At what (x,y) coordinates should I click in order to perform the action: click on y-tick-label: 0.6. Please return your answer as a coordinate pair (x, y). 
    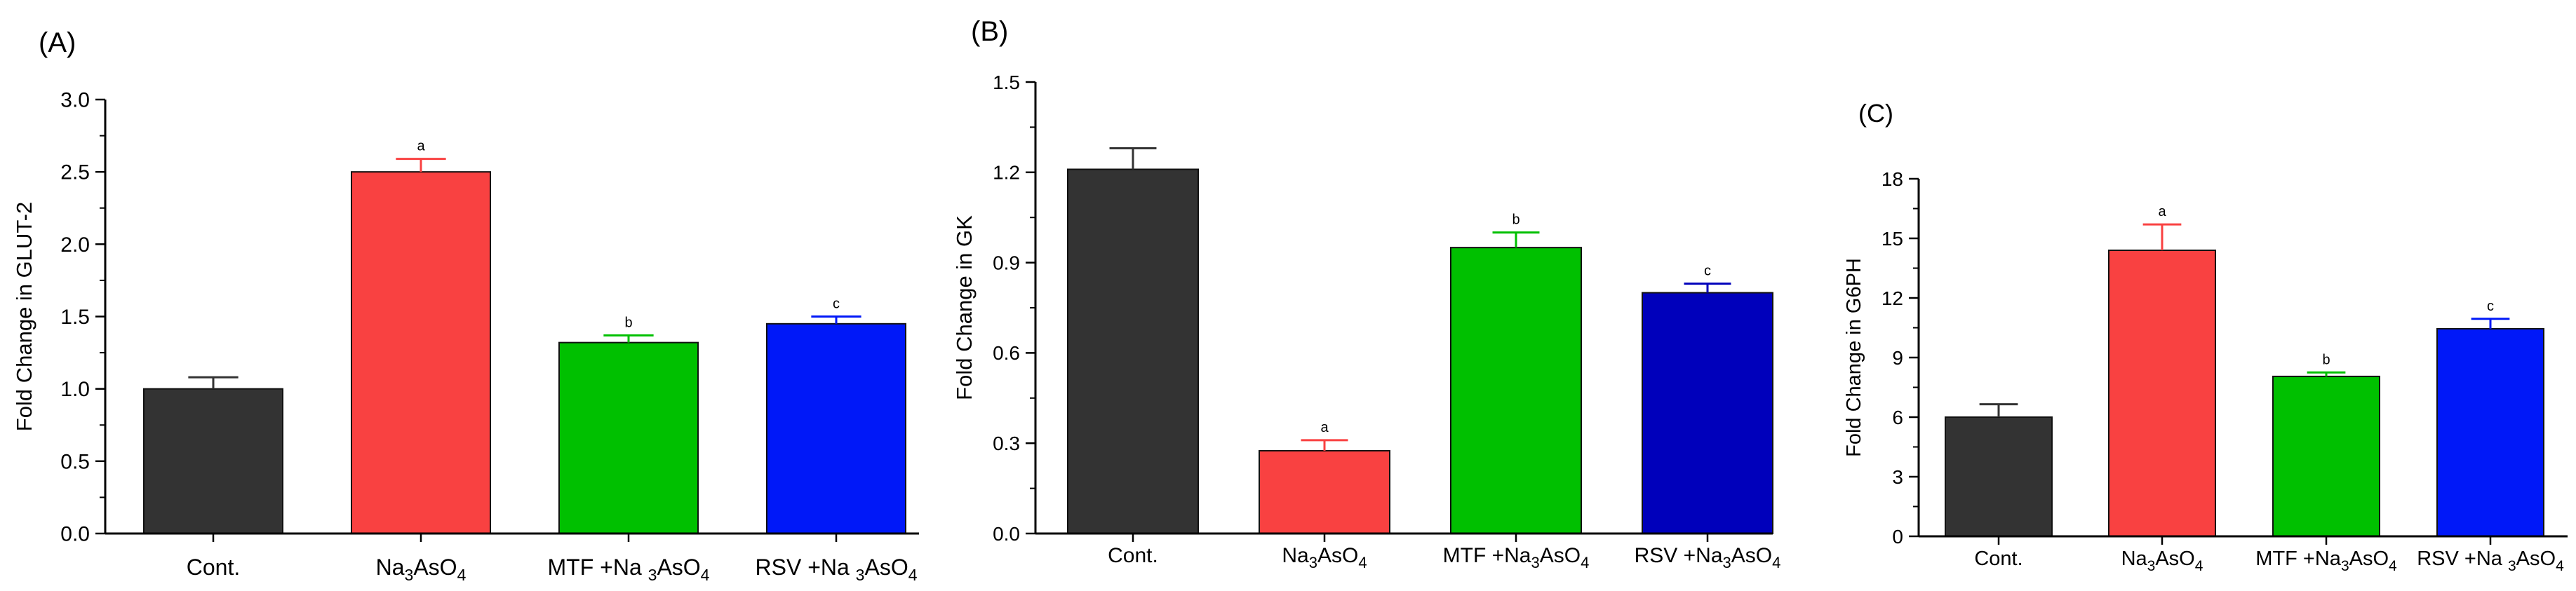
    Looking at the image, I should click on (1007, 353).